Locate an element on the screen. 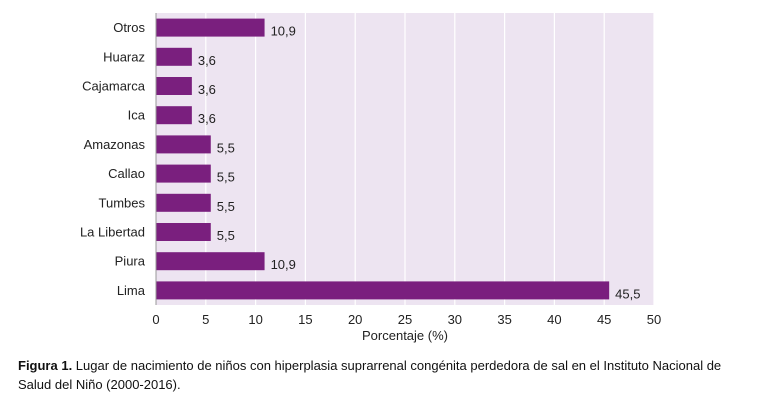  caption-label: Figura 1. is located at coordinates (45, 365).